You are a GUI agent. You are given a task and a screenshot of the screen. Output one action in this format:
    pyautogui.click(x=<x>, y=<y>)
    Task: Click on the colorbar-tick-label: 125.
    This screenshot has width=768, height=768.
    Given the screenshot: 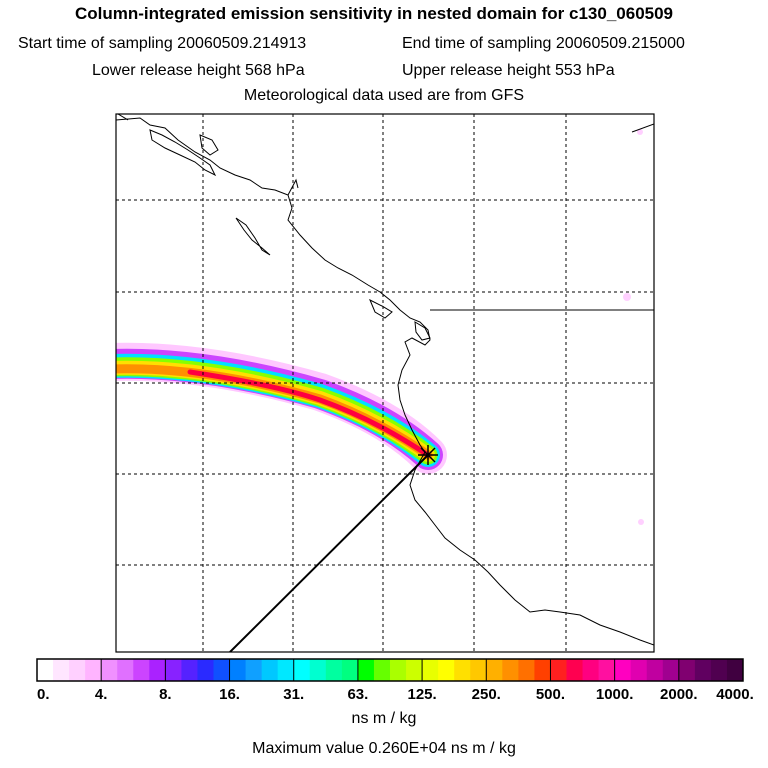 What is the action you would take?
    pyautogui.click(x=421, y=694)
    